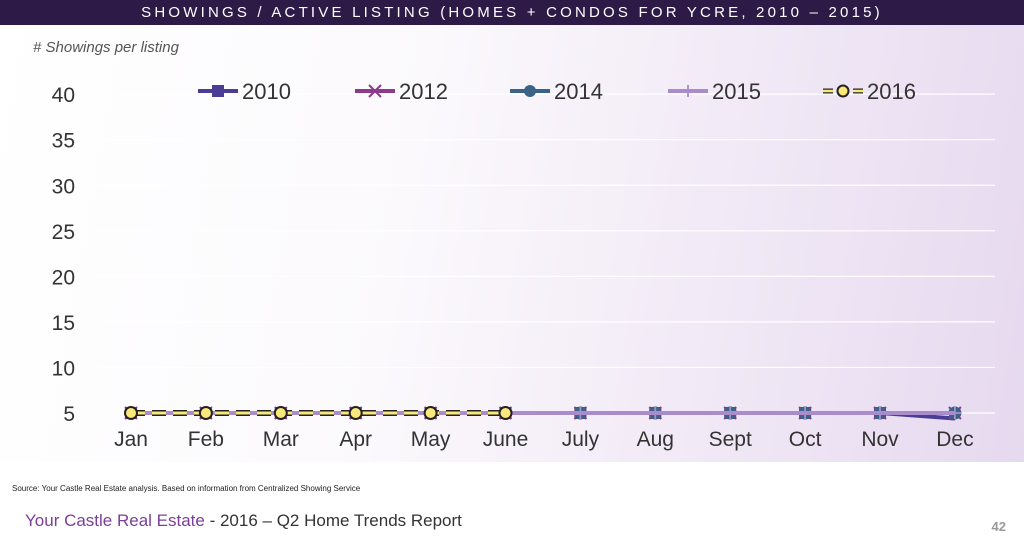  I want to click on brand-name: Your Castle Real Estate, so click(115, 520).